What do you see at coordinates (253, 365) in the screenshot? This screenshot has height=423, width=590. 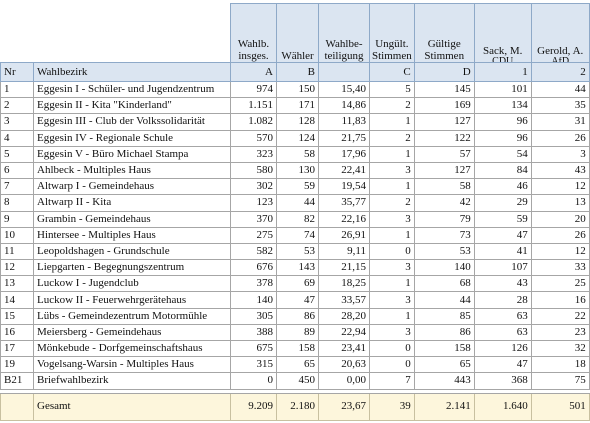 I see `value-cell: 315` at bounding box center [253, 365].